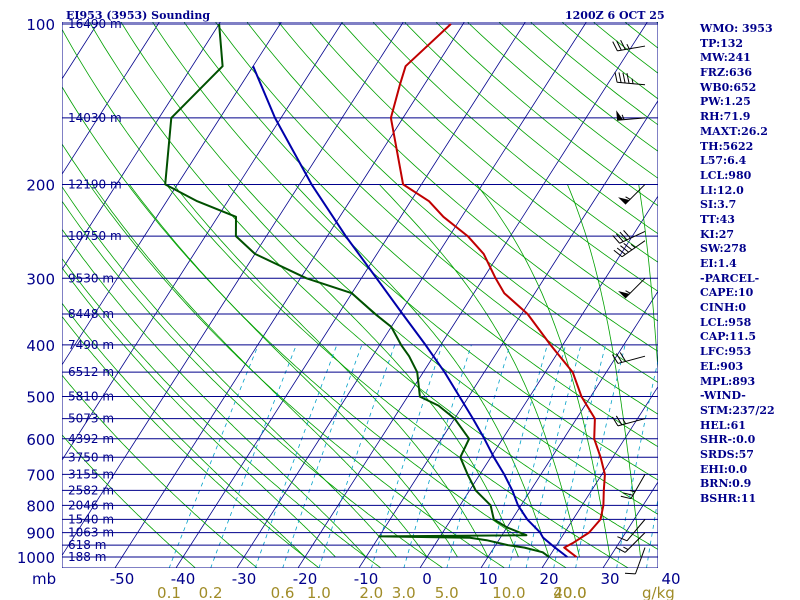 This screenshot has height=600, width=800. What do you see at coordinates (726, 322) in the screenshot?
I see `index-line: LCL:958` at bounding box center [726, 322].